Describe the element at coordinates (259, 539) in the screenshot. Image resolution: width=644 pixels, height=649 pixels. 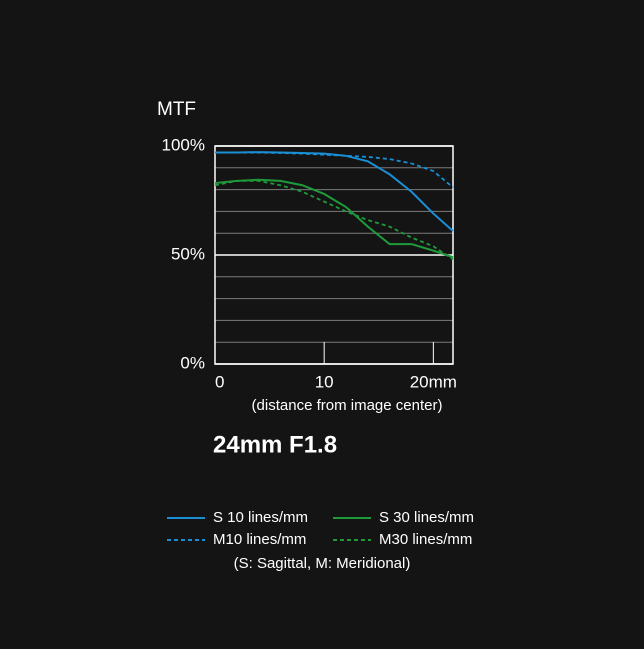
I see `legend-label: M10 lines/mm` at that location.